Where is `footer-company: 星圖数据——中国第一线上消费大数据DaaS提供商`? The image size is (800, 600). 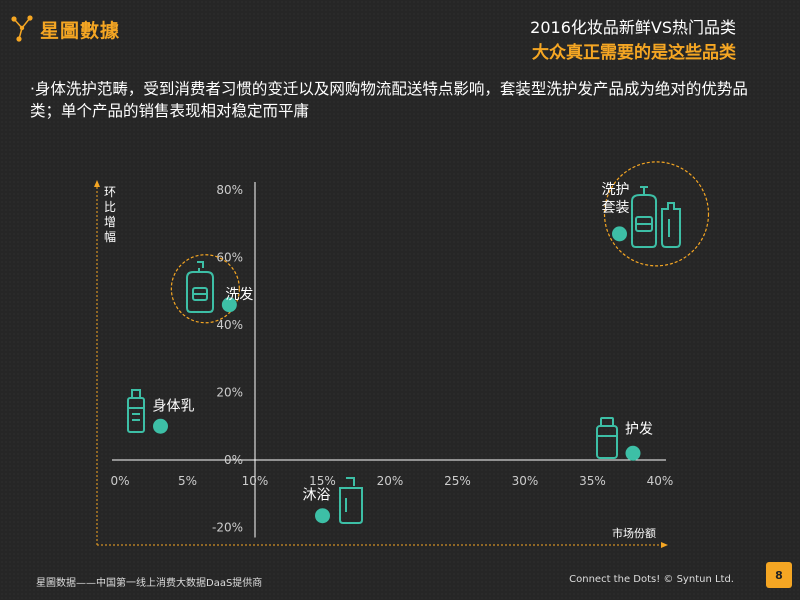 footer-company: 星圖数据——中国第一线上消费大数据DaaS提供商 is located at coordinates (149, 583).